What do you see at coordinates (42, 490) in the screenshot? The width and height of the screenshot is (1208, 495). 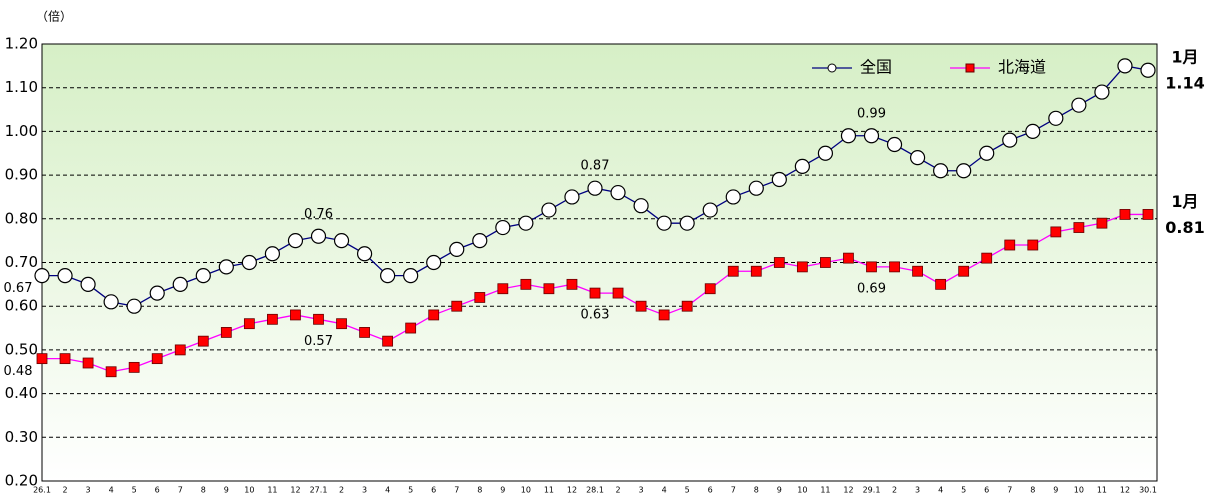 I see `x-tick-label: 26.1` at bounding box center [42, 490].